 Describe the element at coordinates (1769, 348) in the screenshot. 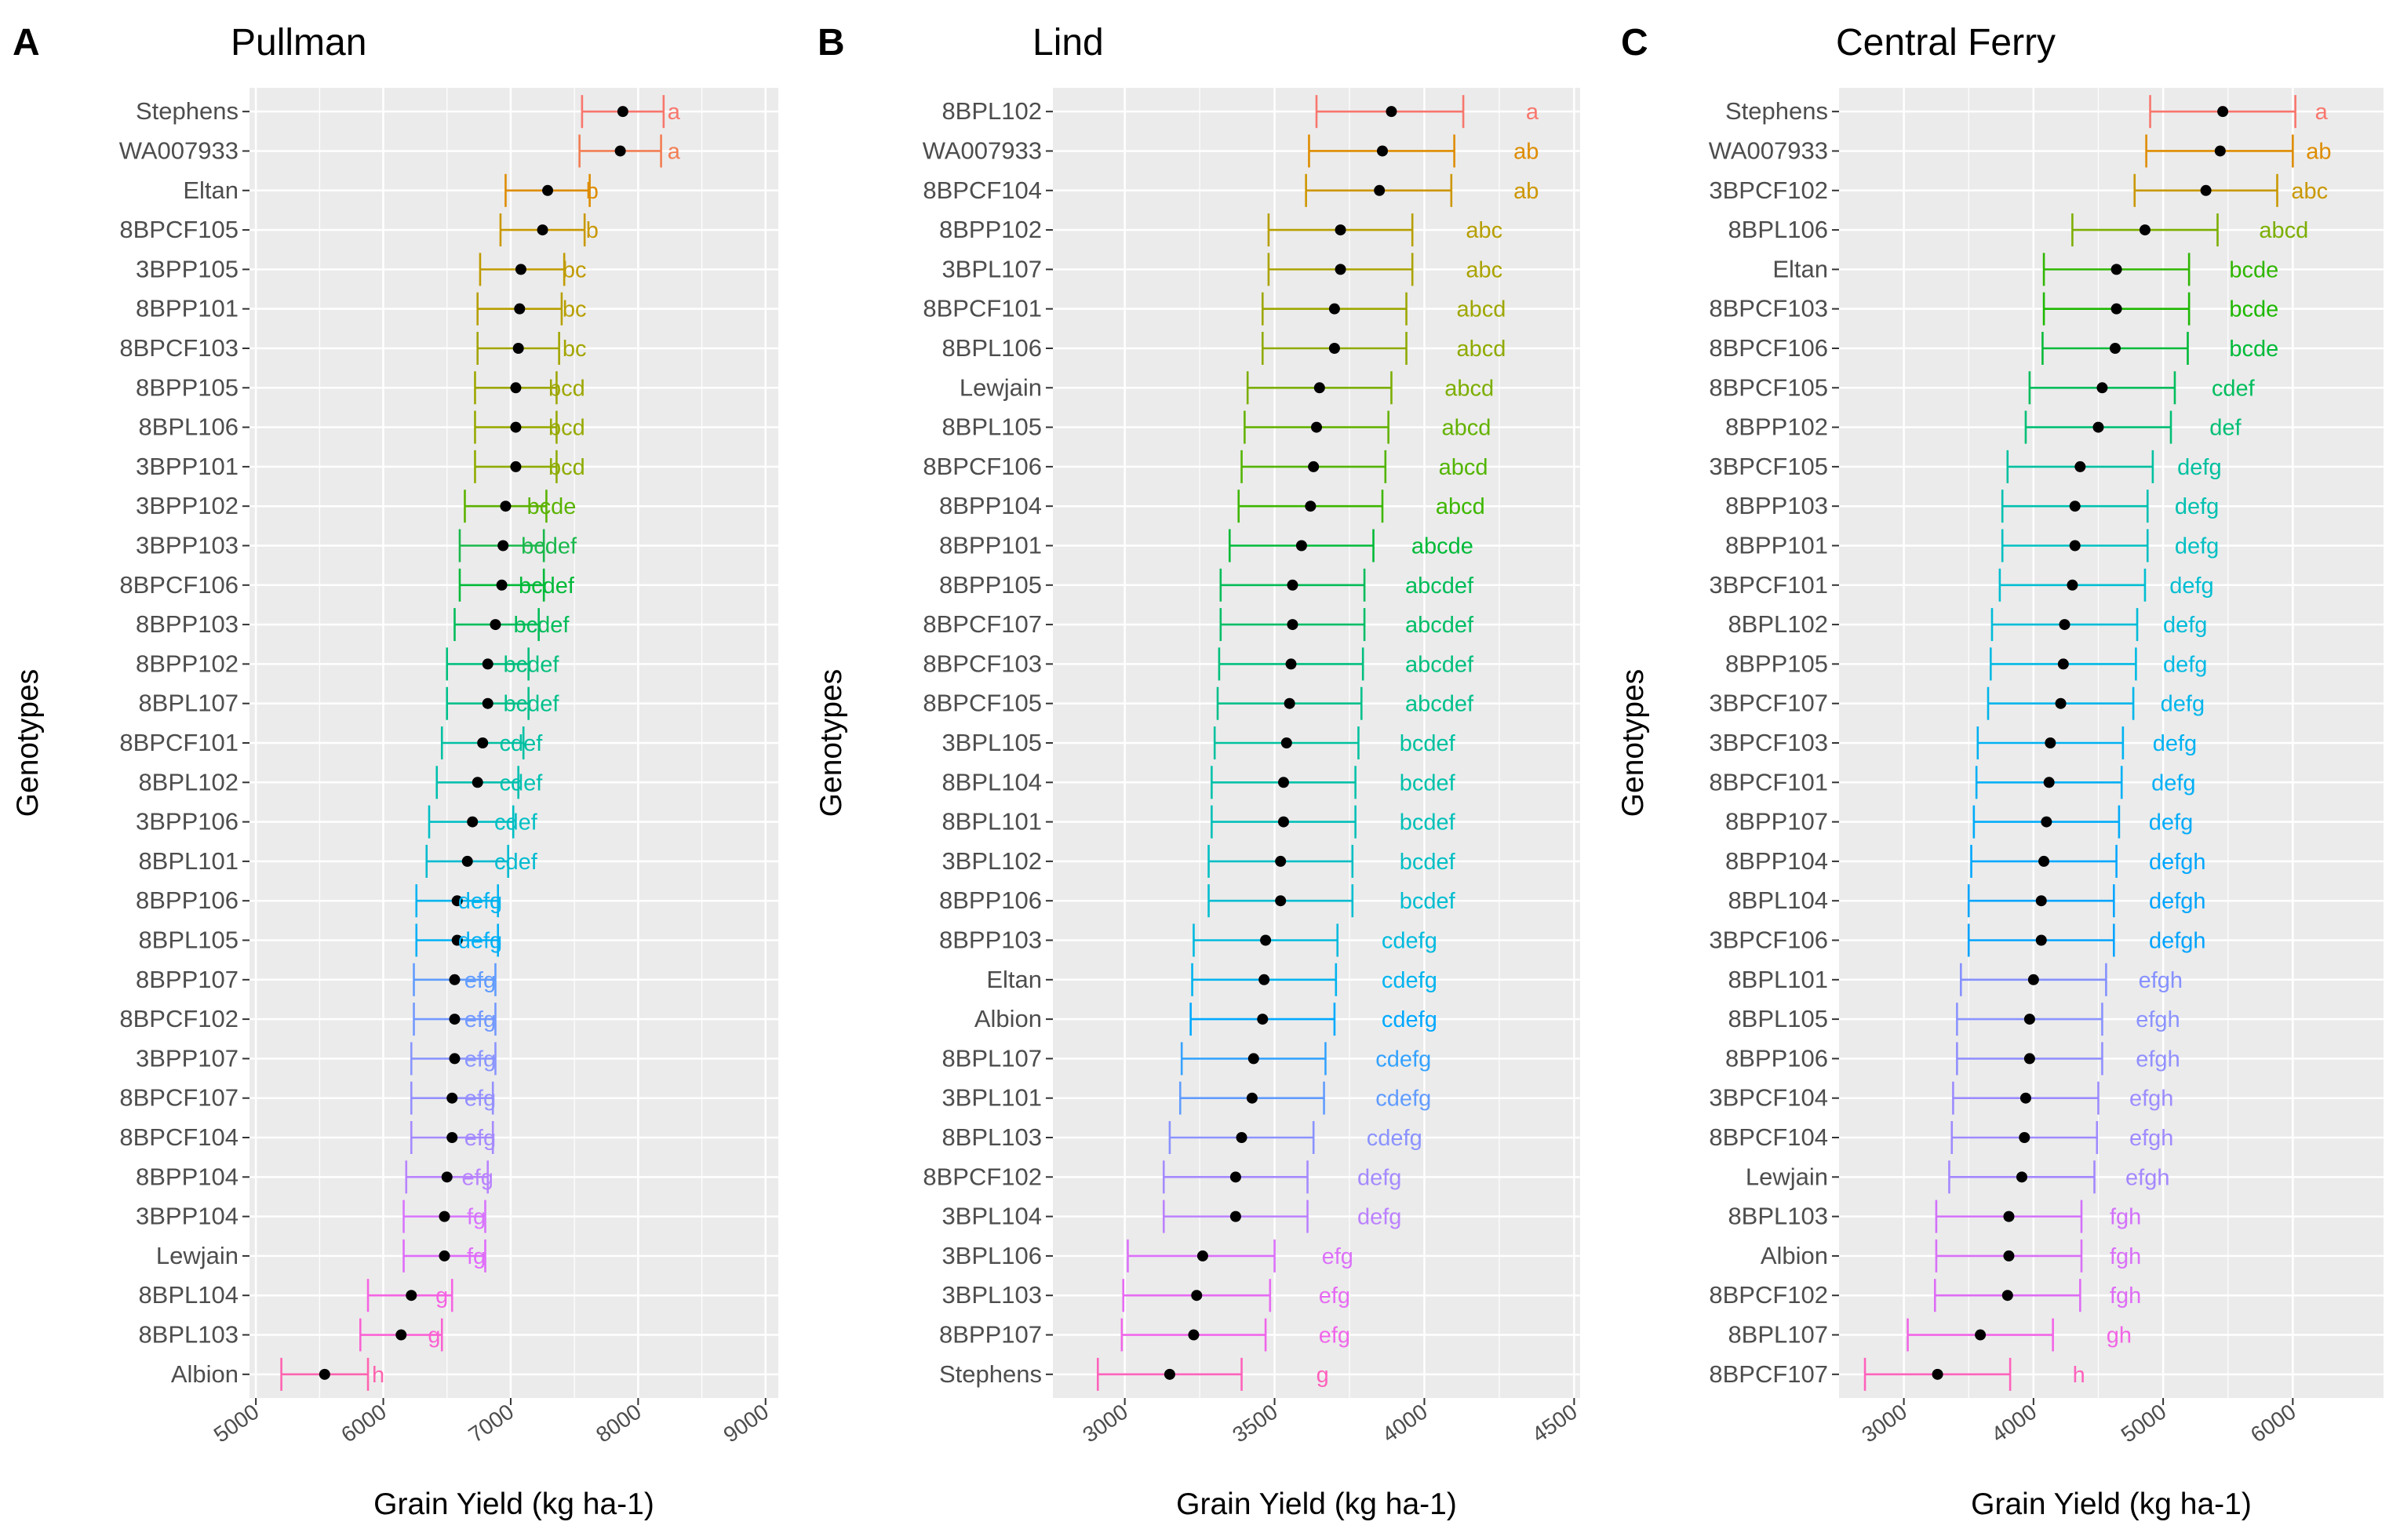

I see `genotype-label: 8BPCF106` at that location.